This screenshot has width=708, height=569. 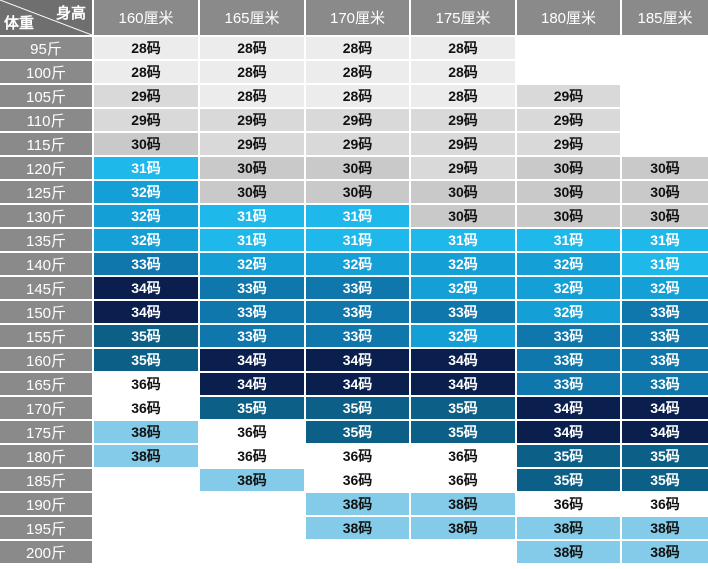 I want to click on diagonal-divider, so click(x=46, y=17).